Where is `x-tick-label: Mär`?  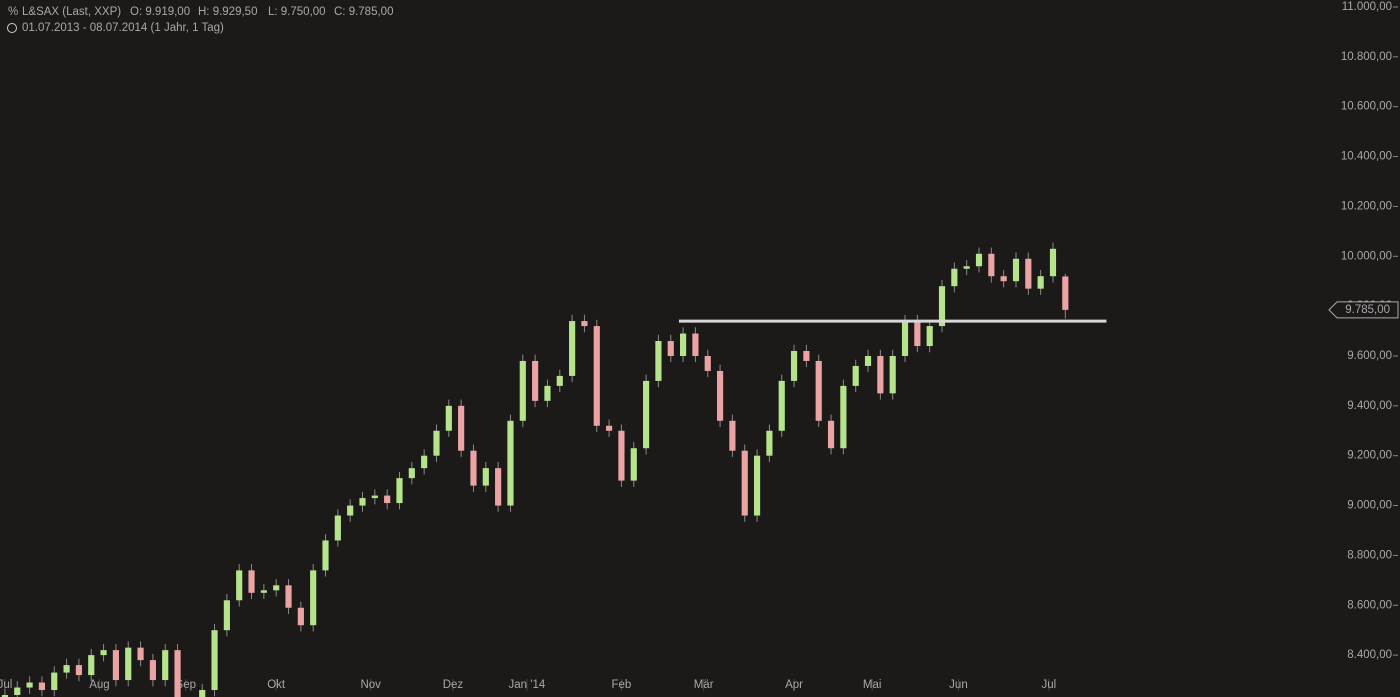
x-tick-label: Mär is located at coordinates (704, 685).